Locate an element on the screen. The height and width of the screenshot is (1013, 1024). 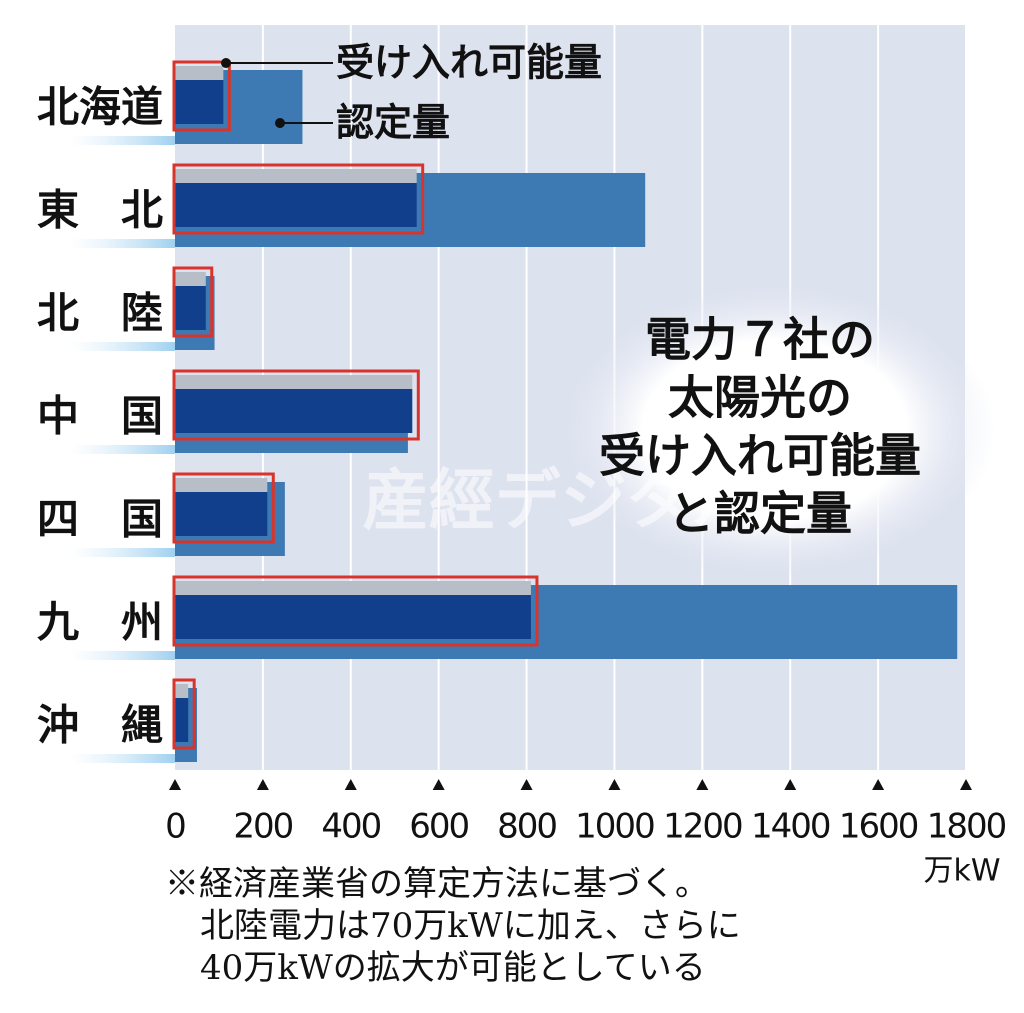
legend-label: 認定量 is located at coordinates (393, 123).